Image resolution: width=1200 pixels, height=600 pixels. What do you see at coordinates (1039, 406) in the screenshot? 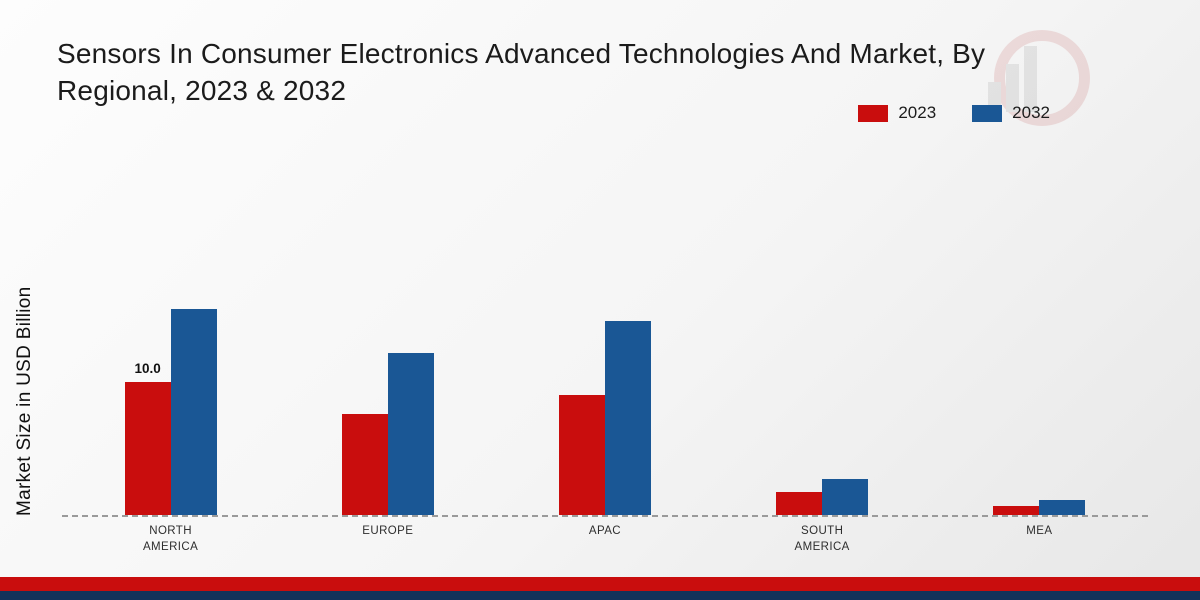
I see `bar-group-mea: MEA` at bounding box center [1039, 406].